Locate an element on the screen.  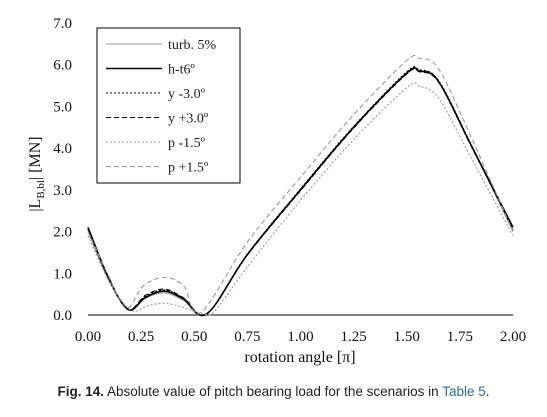
caption-label: Fig. 14. is located at coordinates (80, 391).